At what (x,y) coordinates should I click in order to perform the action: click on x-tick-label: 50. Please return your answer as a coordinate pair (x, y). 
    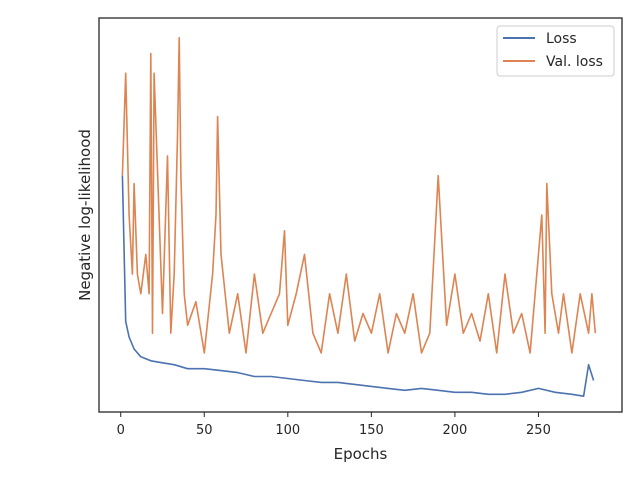
    Looking at the image, I should click on (204, 430).